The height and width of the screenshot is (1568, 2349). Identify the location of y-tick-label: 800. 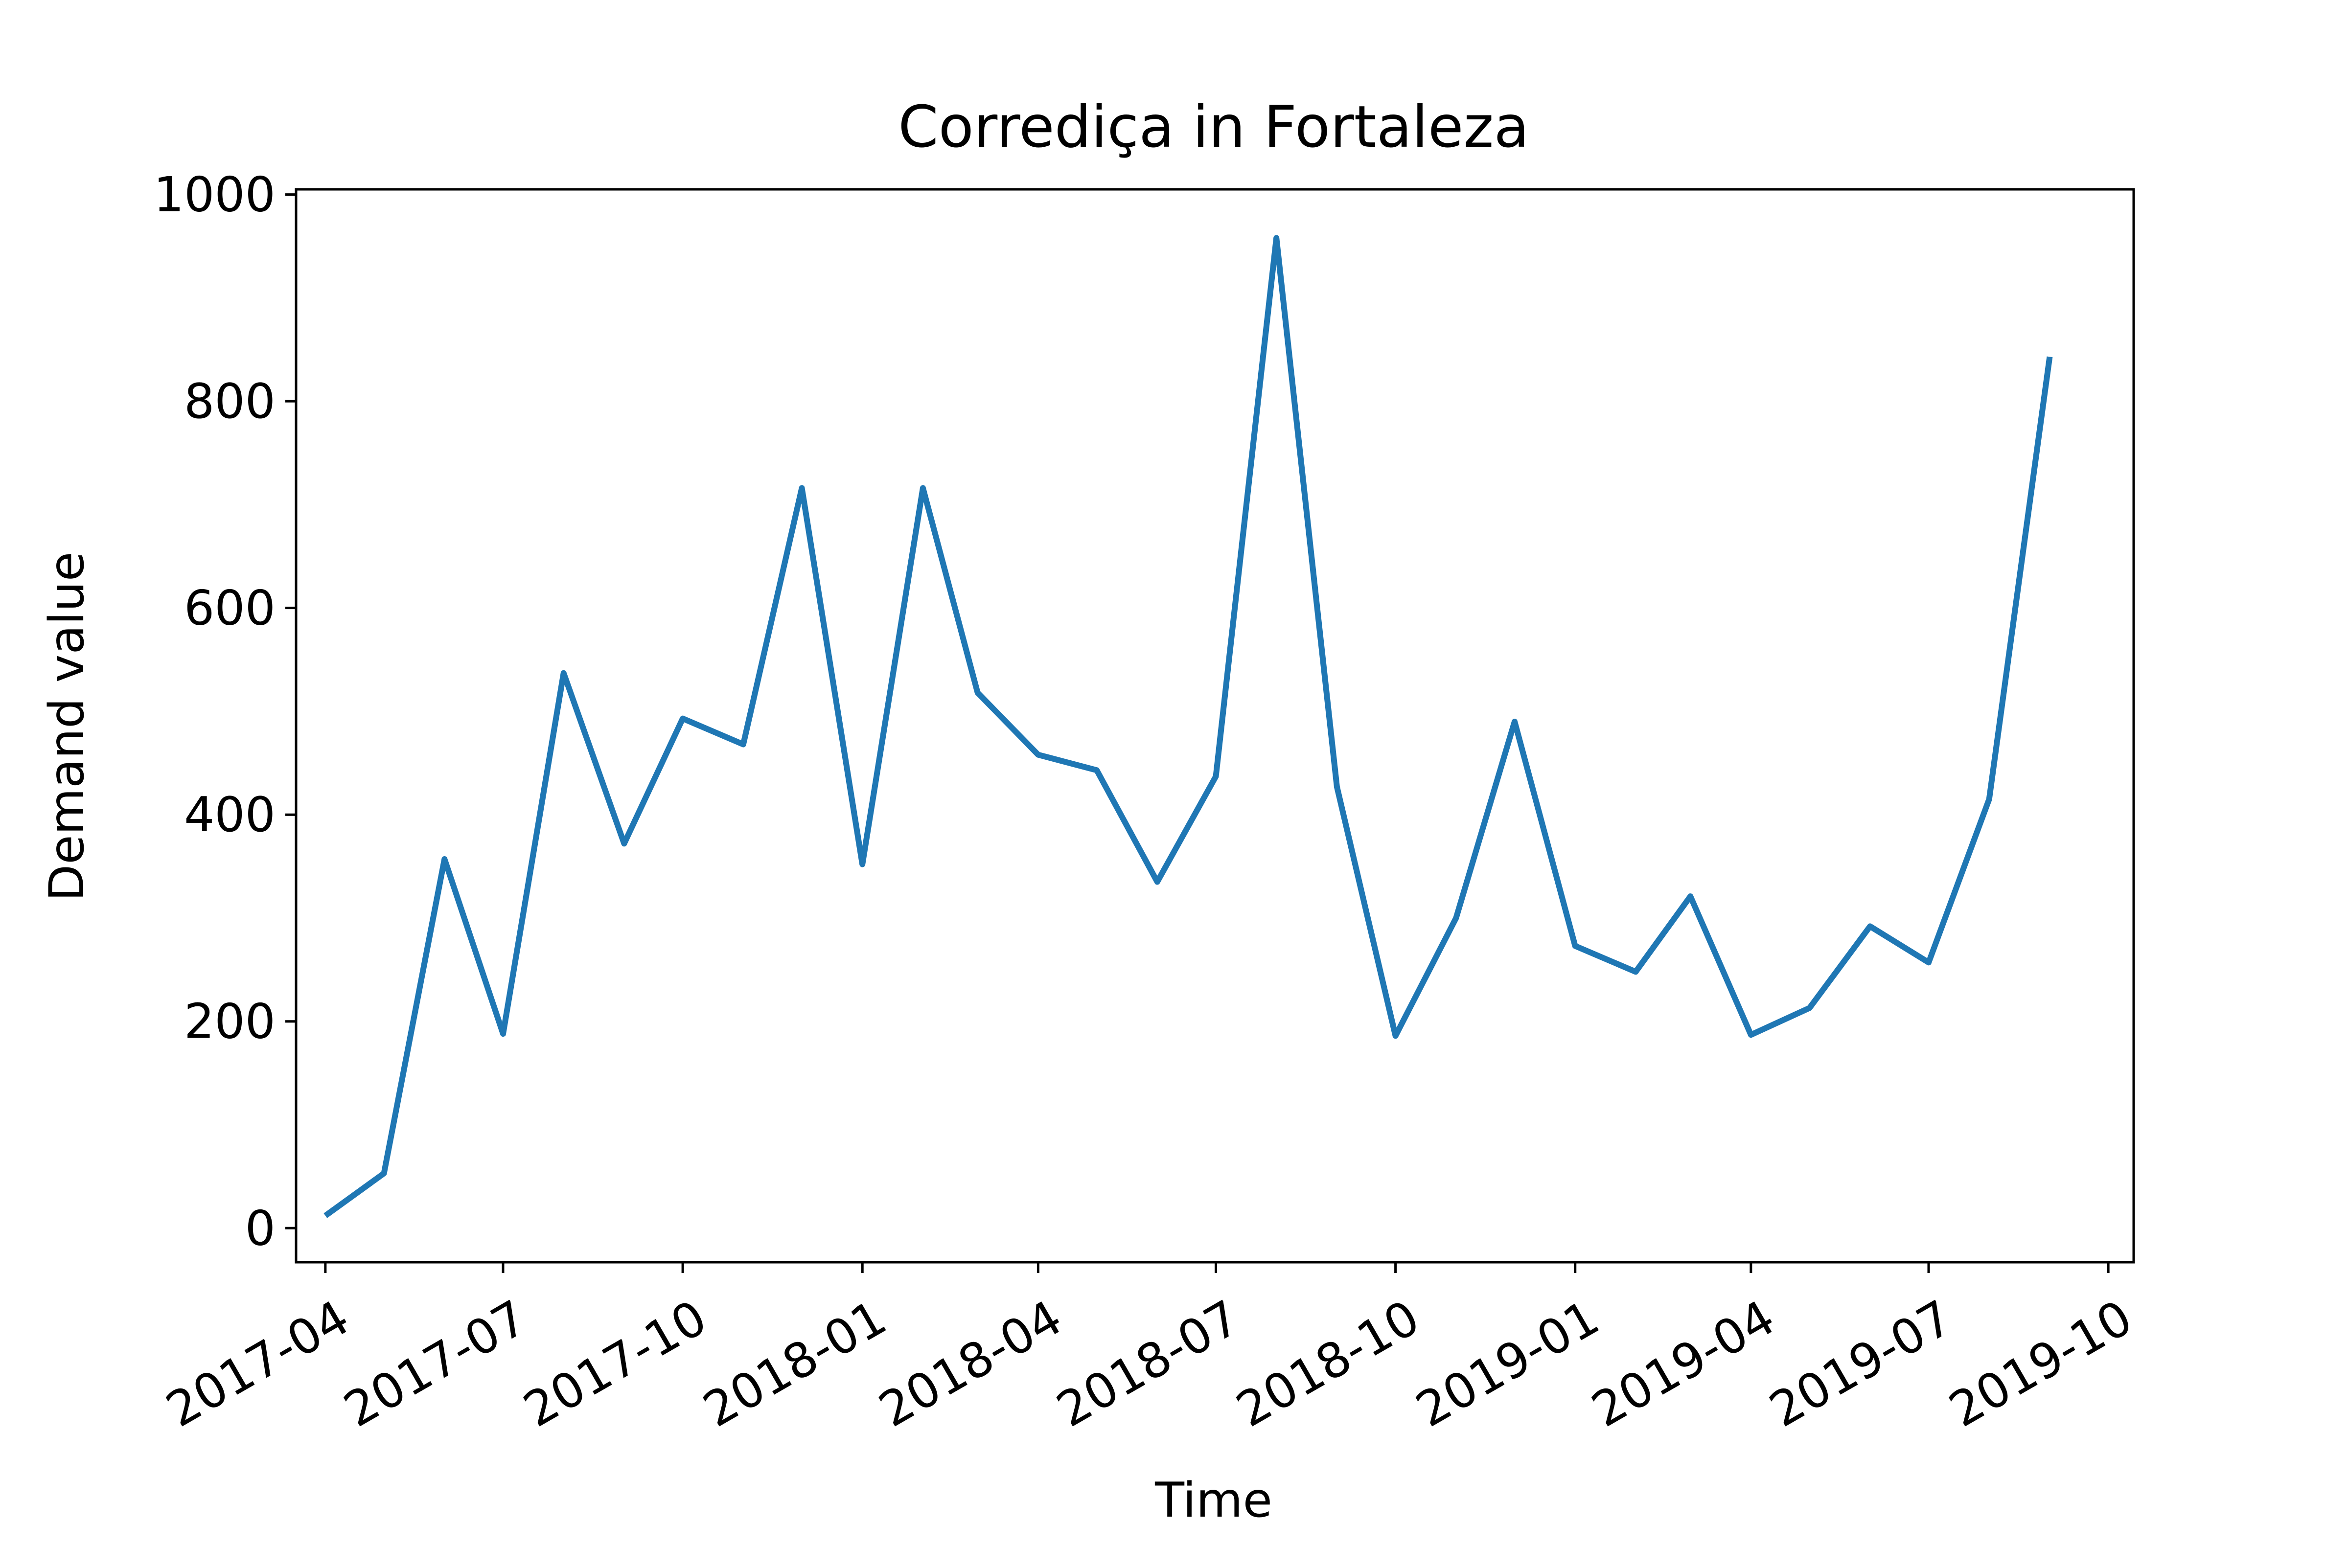
(230, 402).